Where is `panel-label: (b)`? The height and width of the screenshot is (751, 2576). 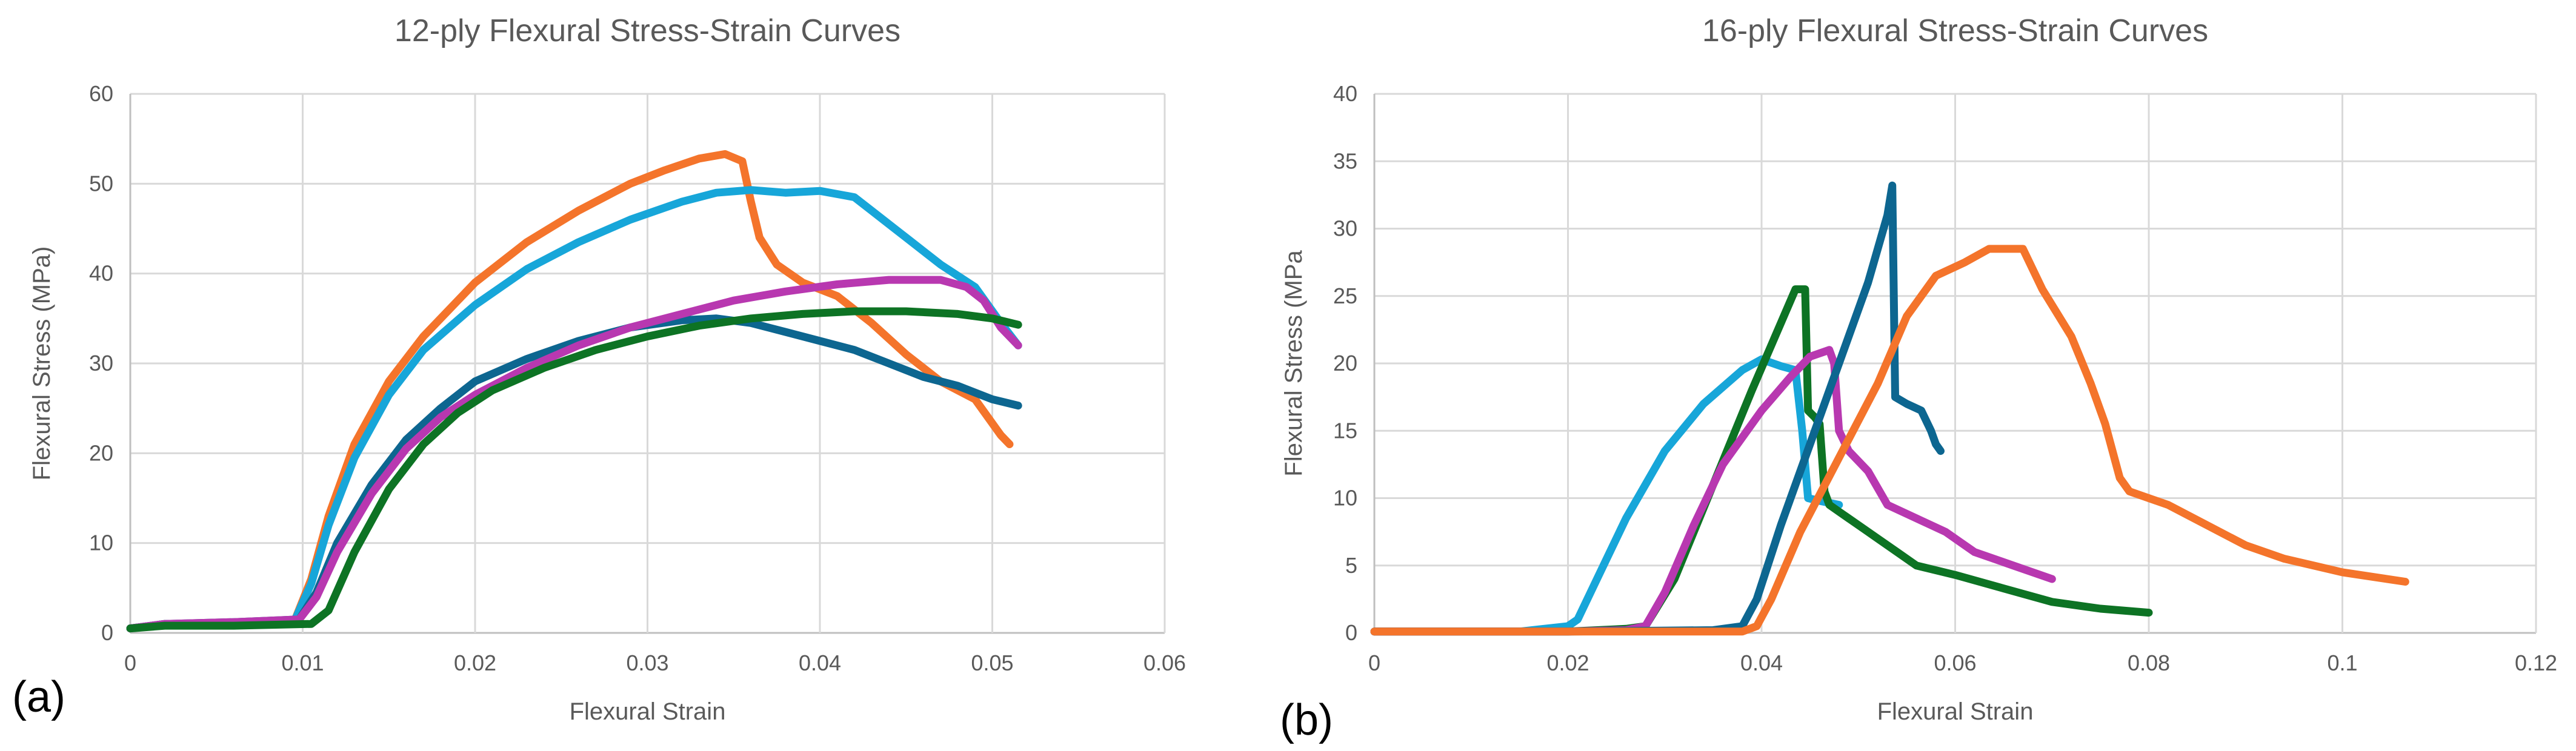 panel-label: (b) is located at coordinates (1306, 720).